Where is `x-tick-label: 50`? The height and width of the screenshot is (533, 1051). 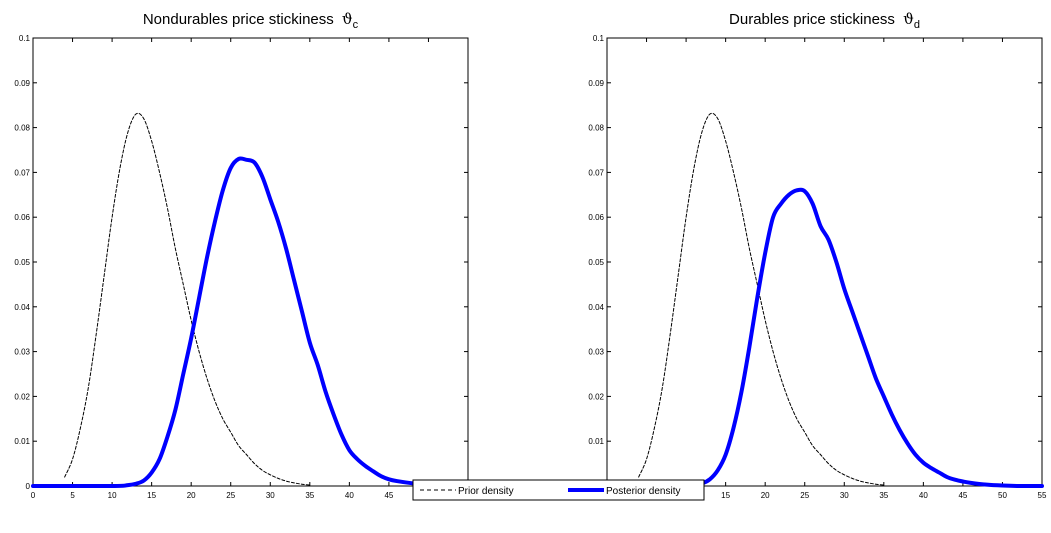
x-tick-label: 50 is located at coordinates (1002, 495).